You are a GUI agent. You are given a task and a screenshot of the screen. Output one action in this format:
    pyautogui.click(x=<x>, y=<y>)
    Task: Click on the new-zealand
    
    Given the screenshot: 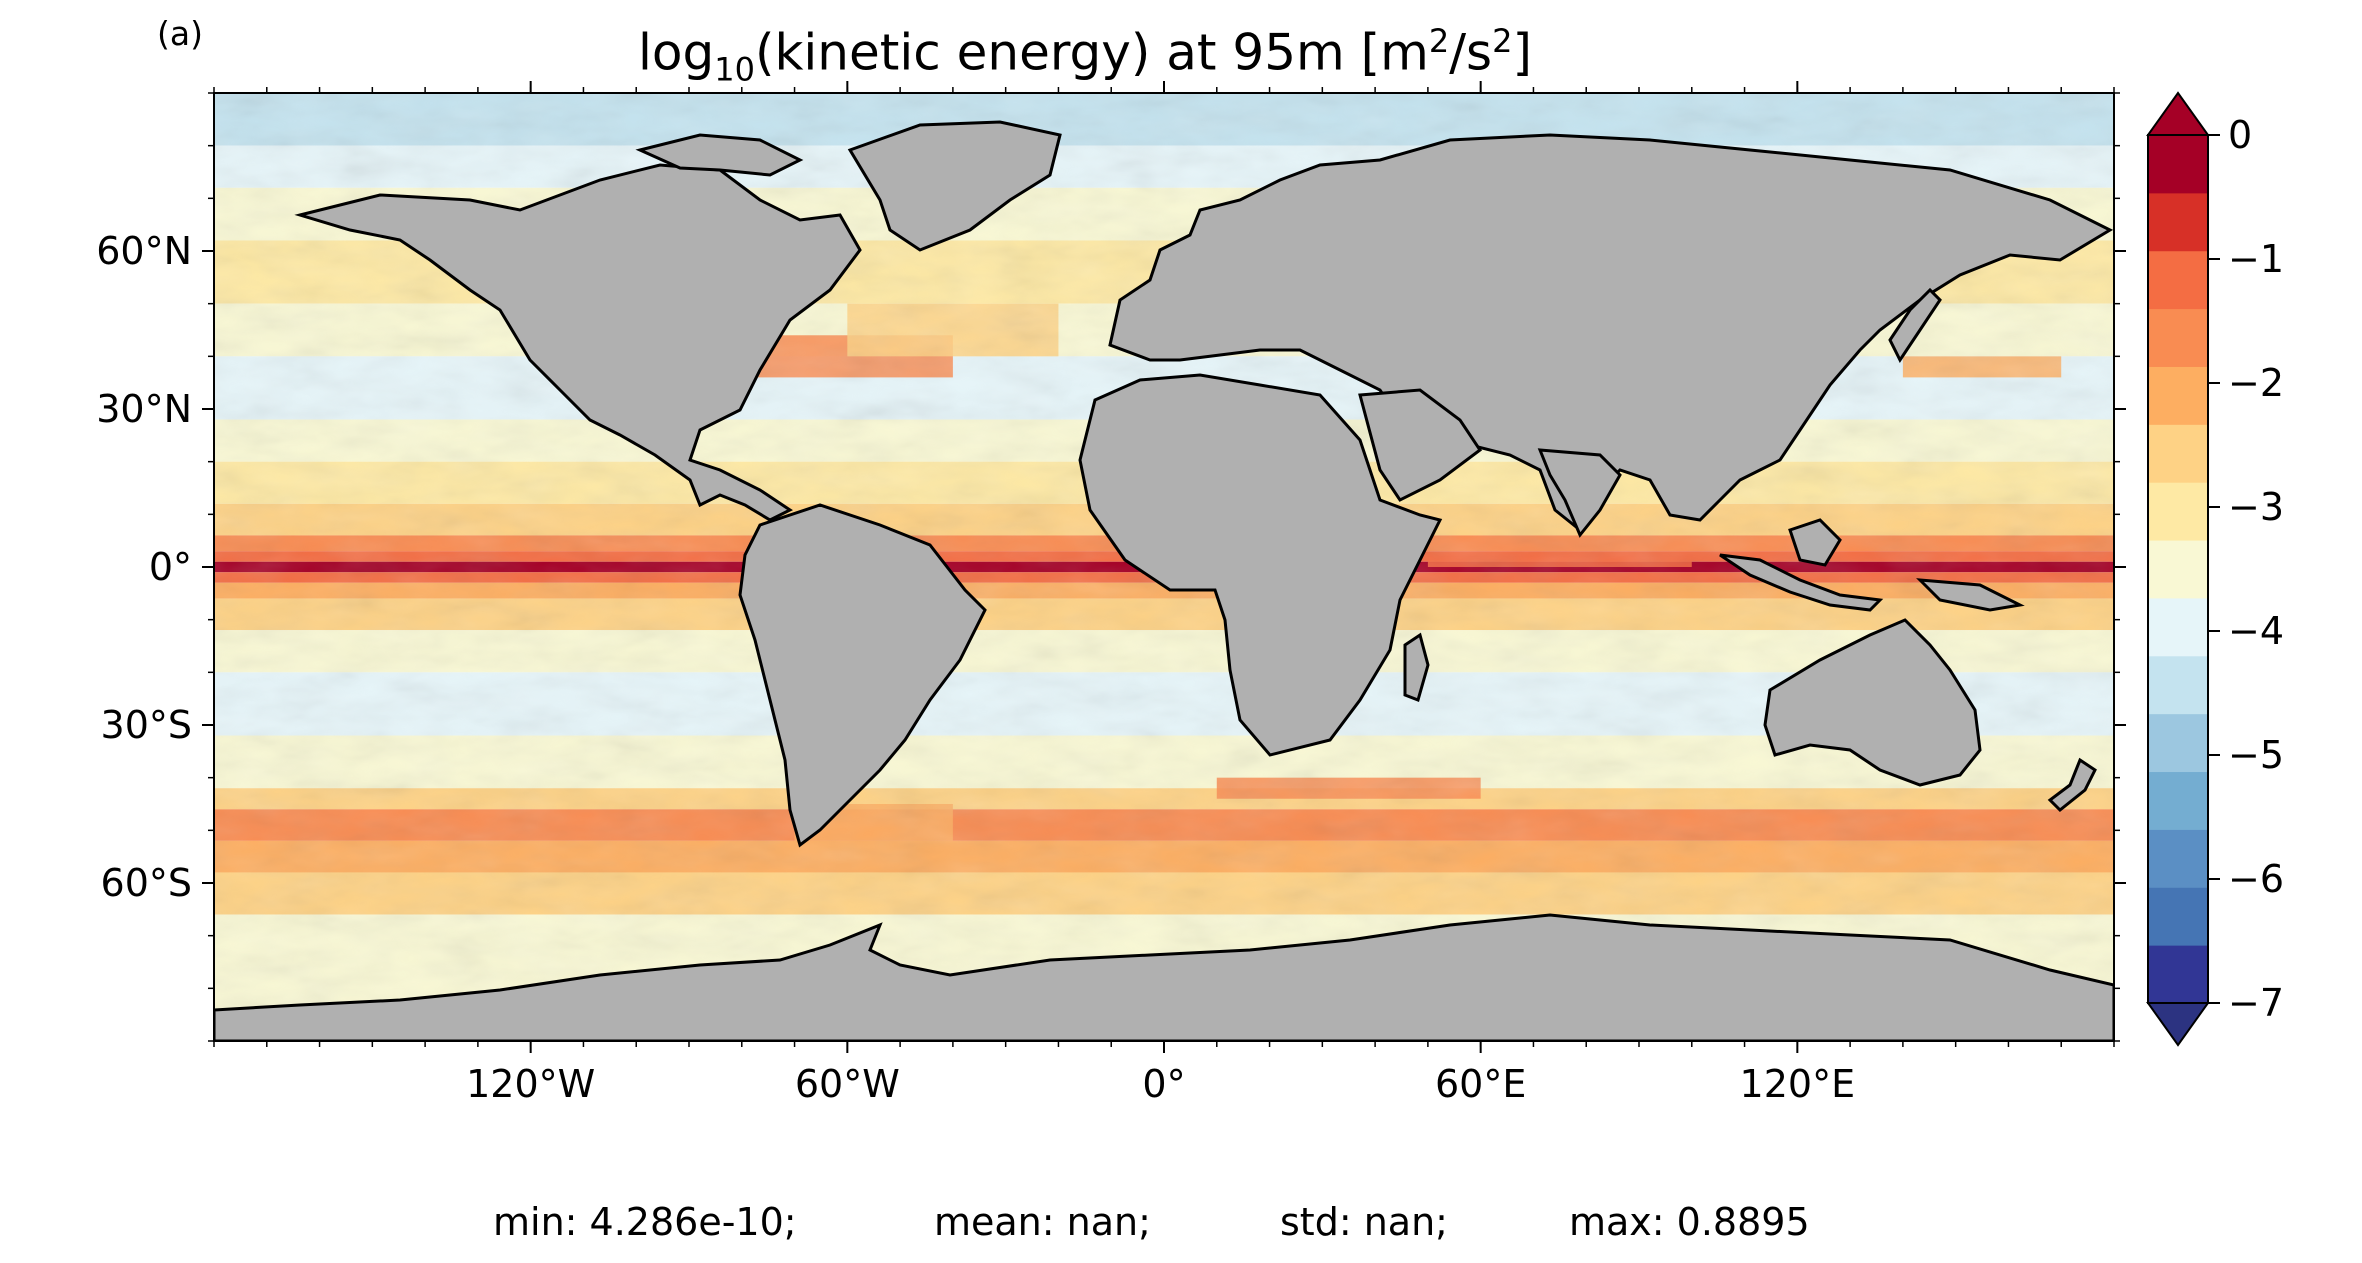 What is the action you would take?
    pyautogui.click(x=2072, y=785)
    